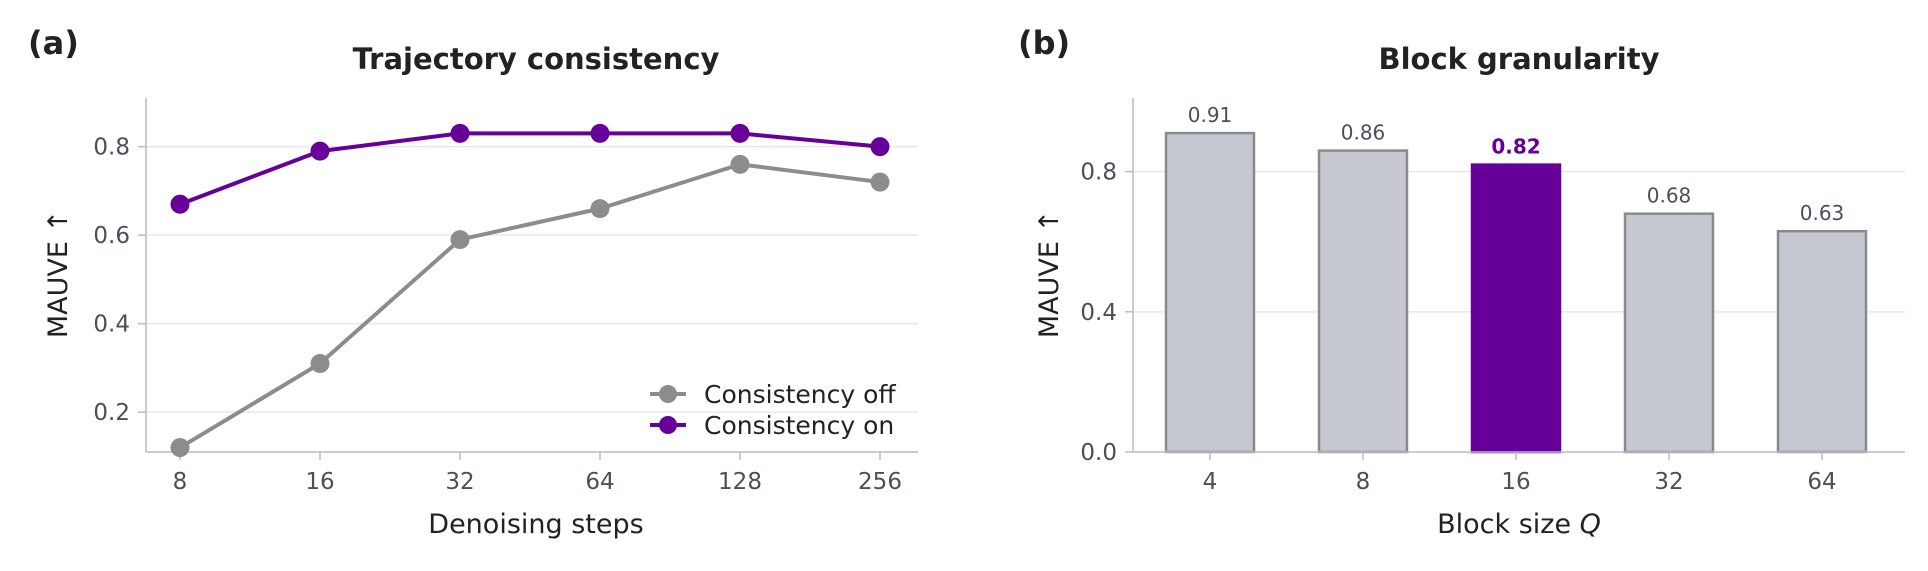  I want to click on panel-b-xlabel: Block size Q, so click(1519, 524).